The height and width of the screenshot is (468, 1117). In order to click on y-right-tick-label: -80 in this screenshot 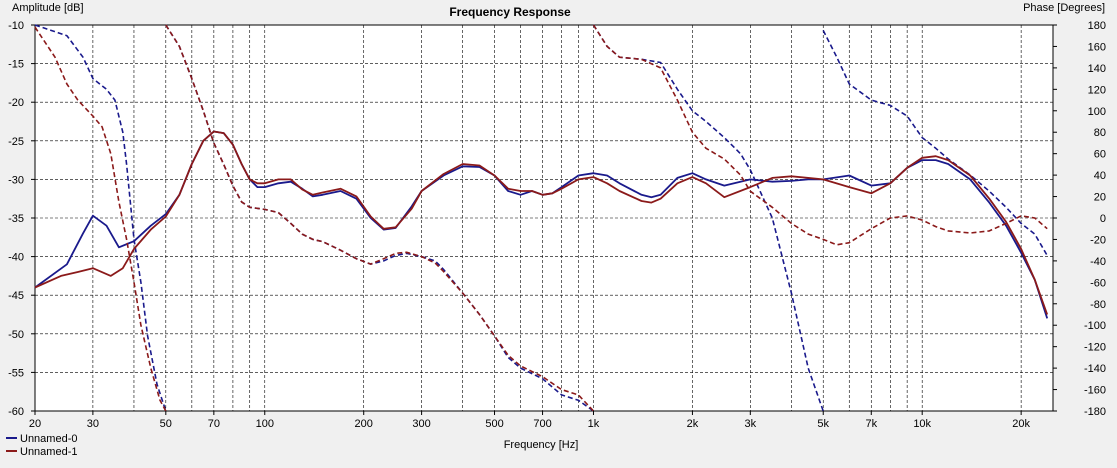, I will do `click(1098, 305)`.